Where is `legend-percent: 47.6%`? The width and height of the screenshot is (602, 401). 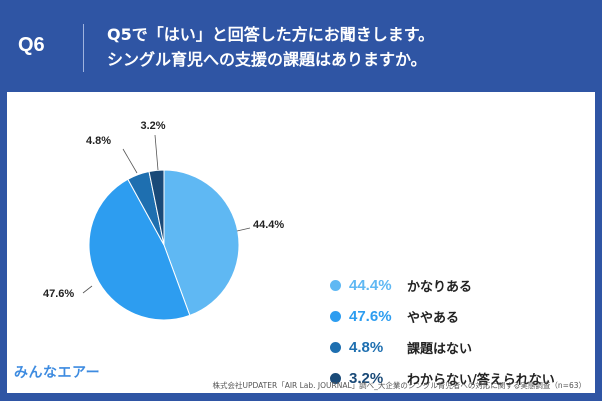
legend-percent: 47.6% is located at coordinates (370, 316).